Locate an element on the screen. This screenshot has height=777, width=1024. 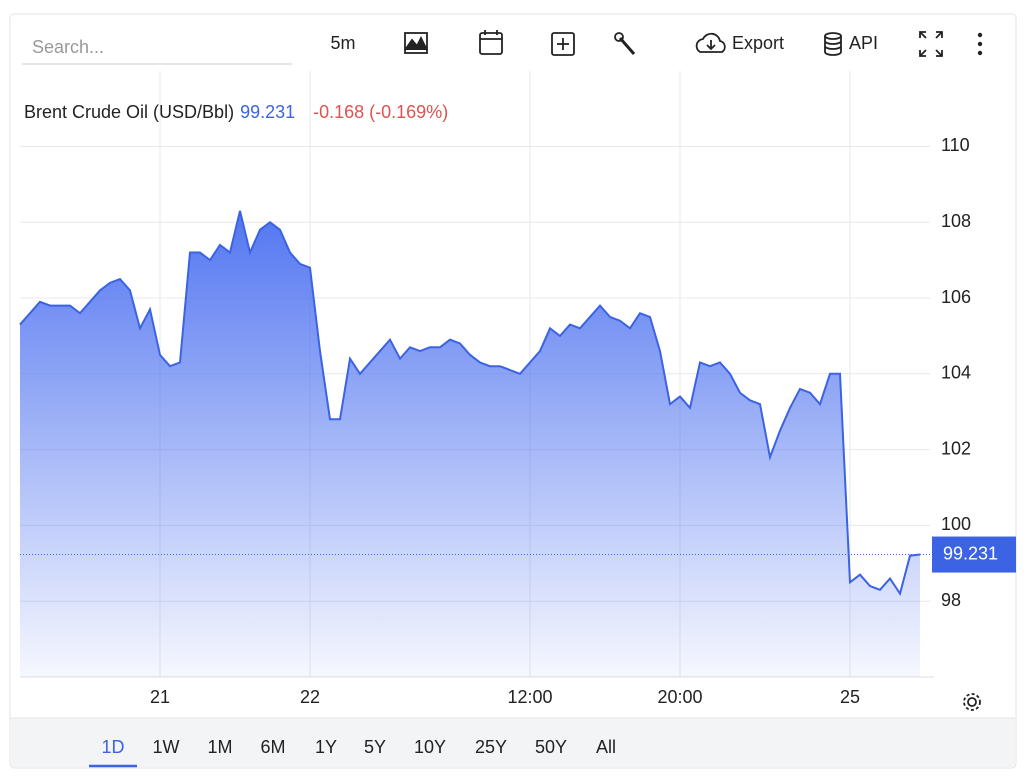
range-button: 1Y is located at coordinates (326, 747).